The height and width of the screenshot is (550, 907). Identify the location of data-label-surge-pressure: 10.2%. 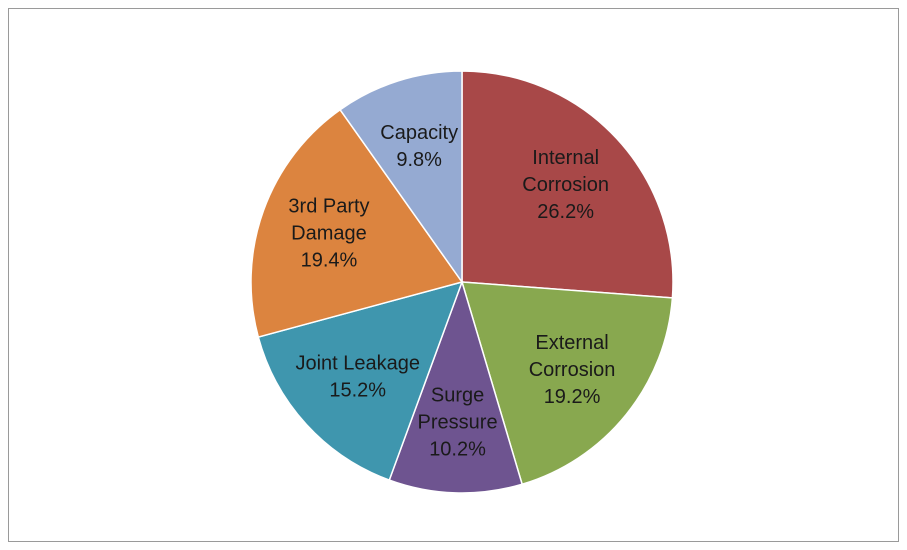
(457, 450).